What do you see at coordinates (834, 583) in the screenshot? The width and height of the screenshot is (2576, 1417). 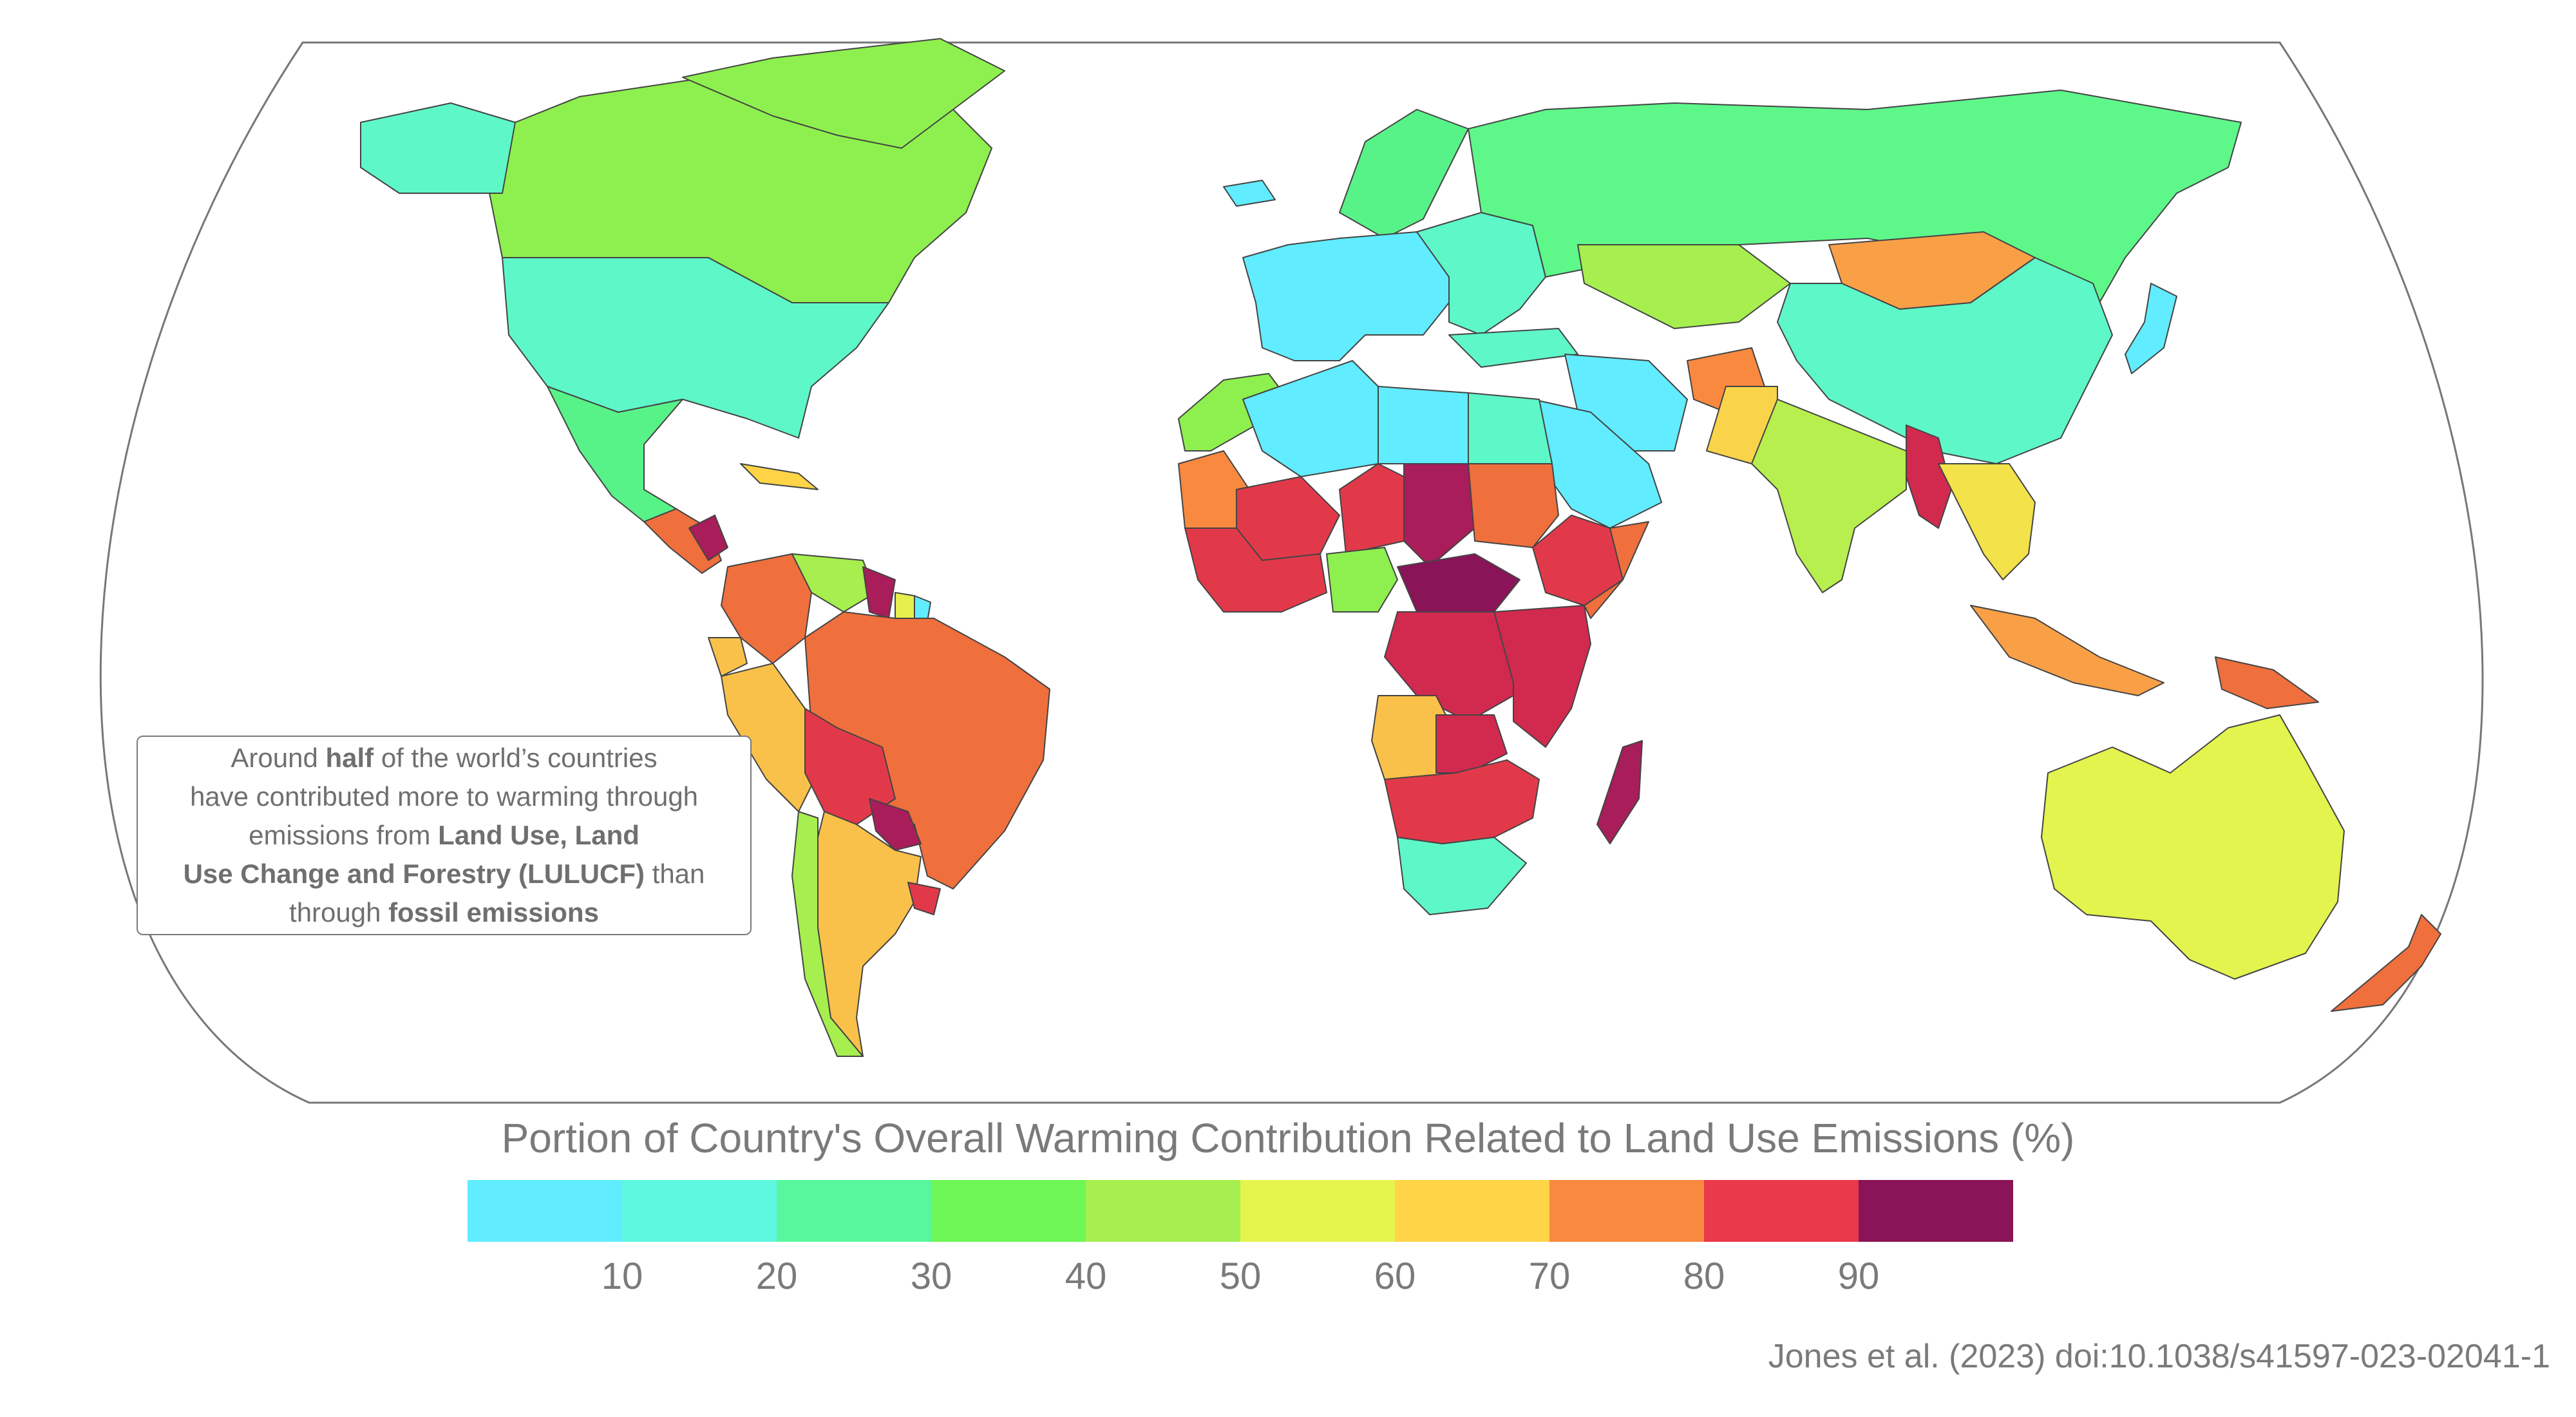 I see `country-venezuela` at bounding box center [834, 583].